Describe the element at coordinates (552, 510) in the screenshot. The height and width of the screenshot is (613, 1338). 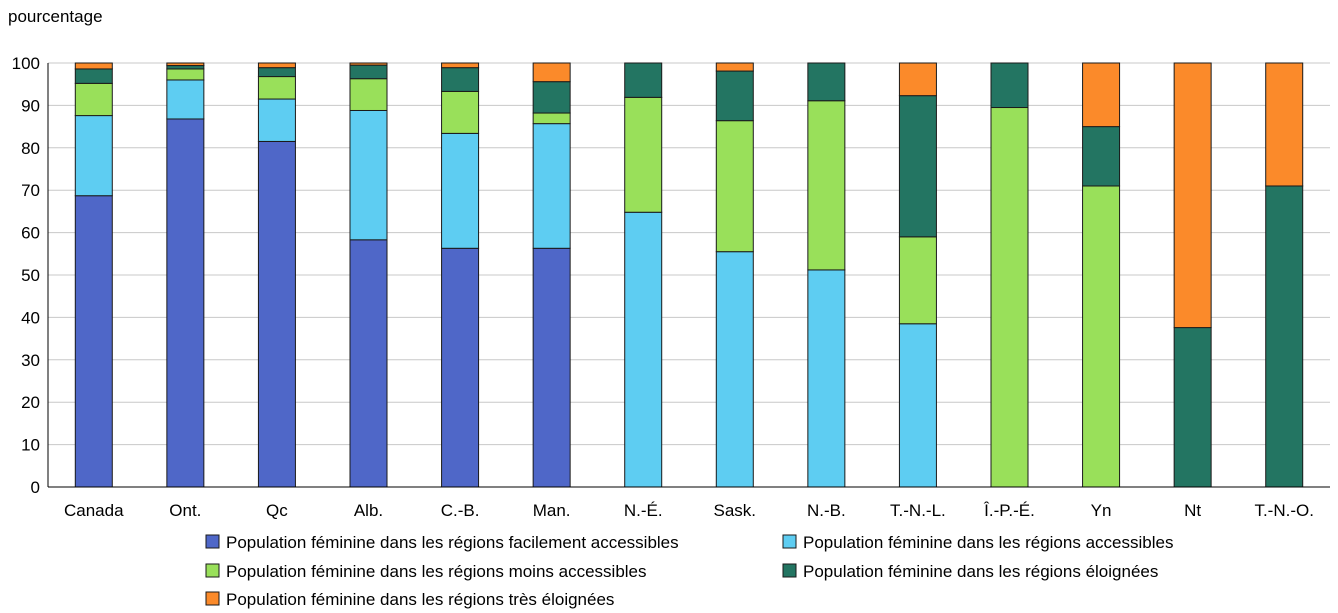
I see `x-tick-label: Man.` at that location.